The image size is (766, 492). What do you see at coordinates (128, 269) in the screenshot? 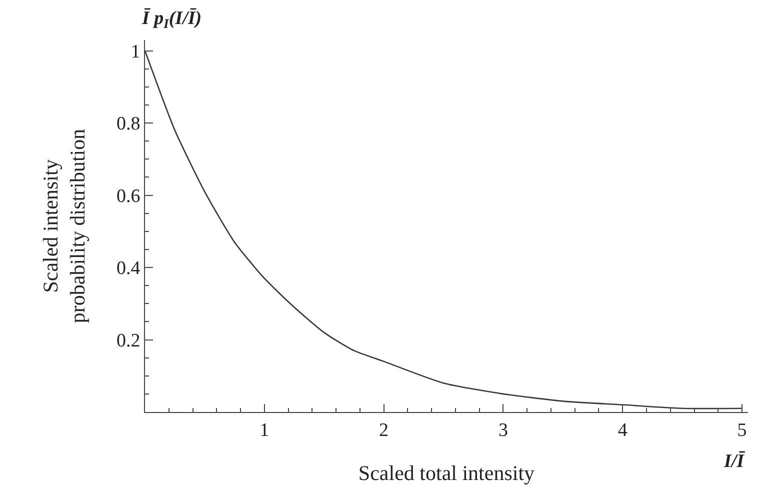
I see `y-tick-label: 0.4` at bounding box center [128, 269].